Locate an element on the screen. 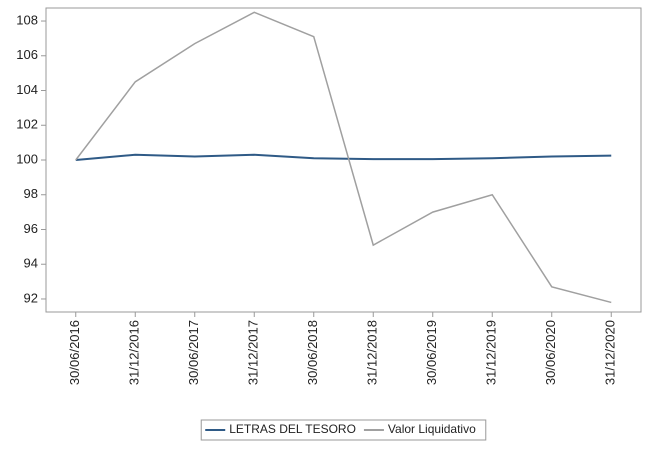 This screenshot has width=646, height=450. y-tick-label: 102 is located at coordinates (27, 124).